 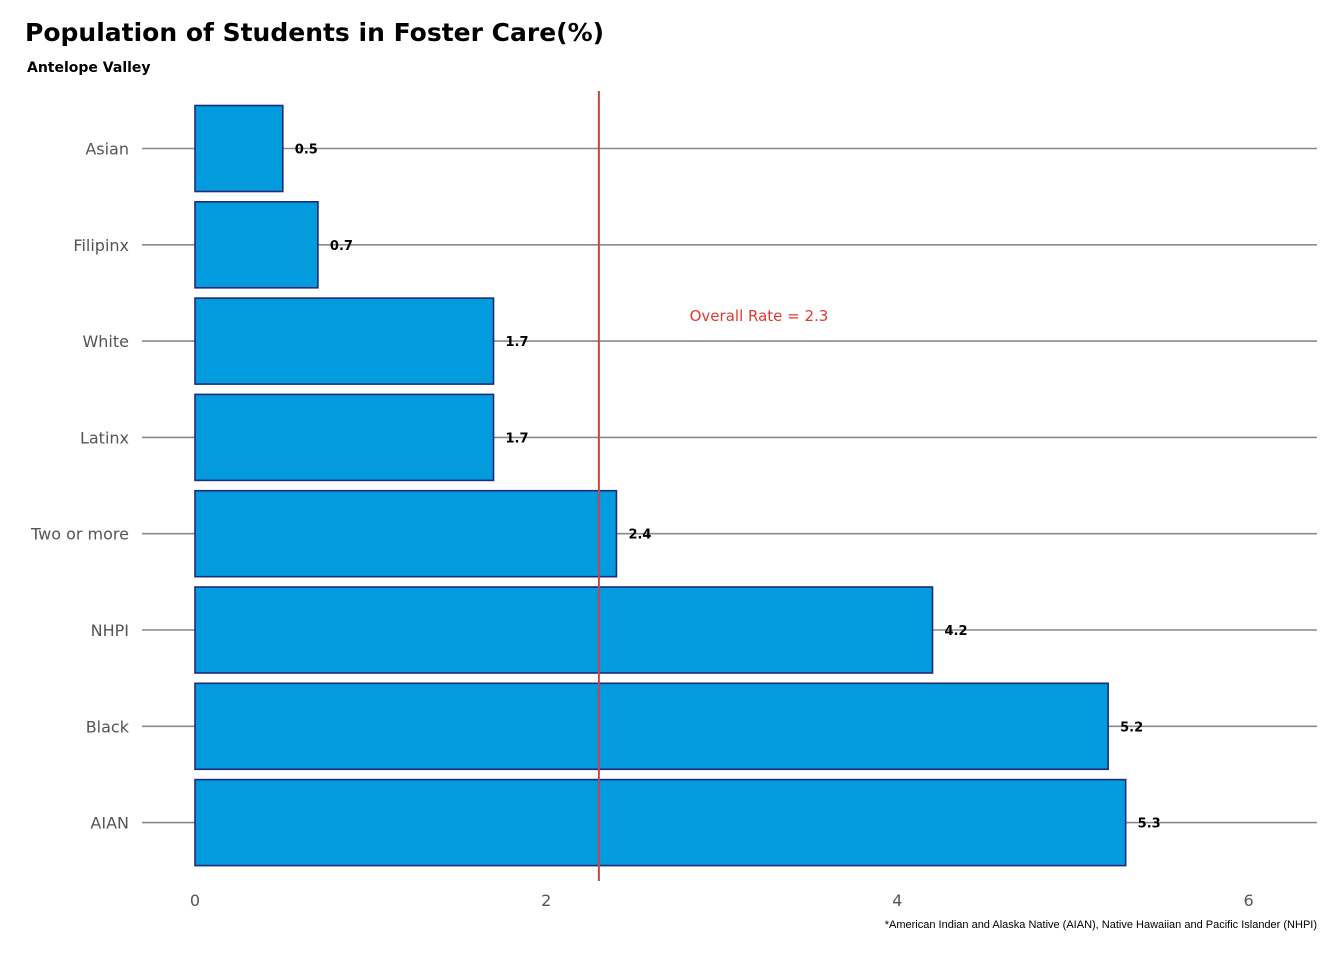 I want to click on bar-latinx, so click(x=344, y=437).